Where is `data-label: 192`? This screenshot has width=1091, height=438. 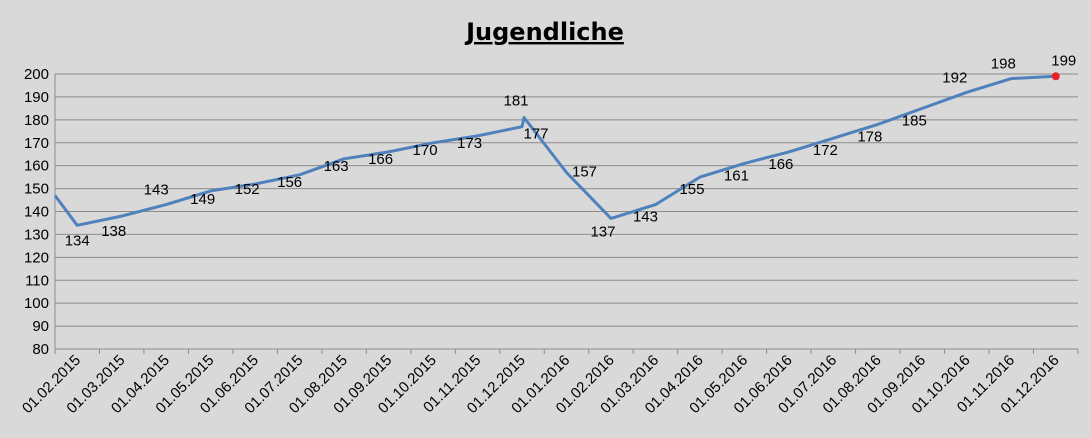 data-label: 192 is located at coordinates (954, 77).